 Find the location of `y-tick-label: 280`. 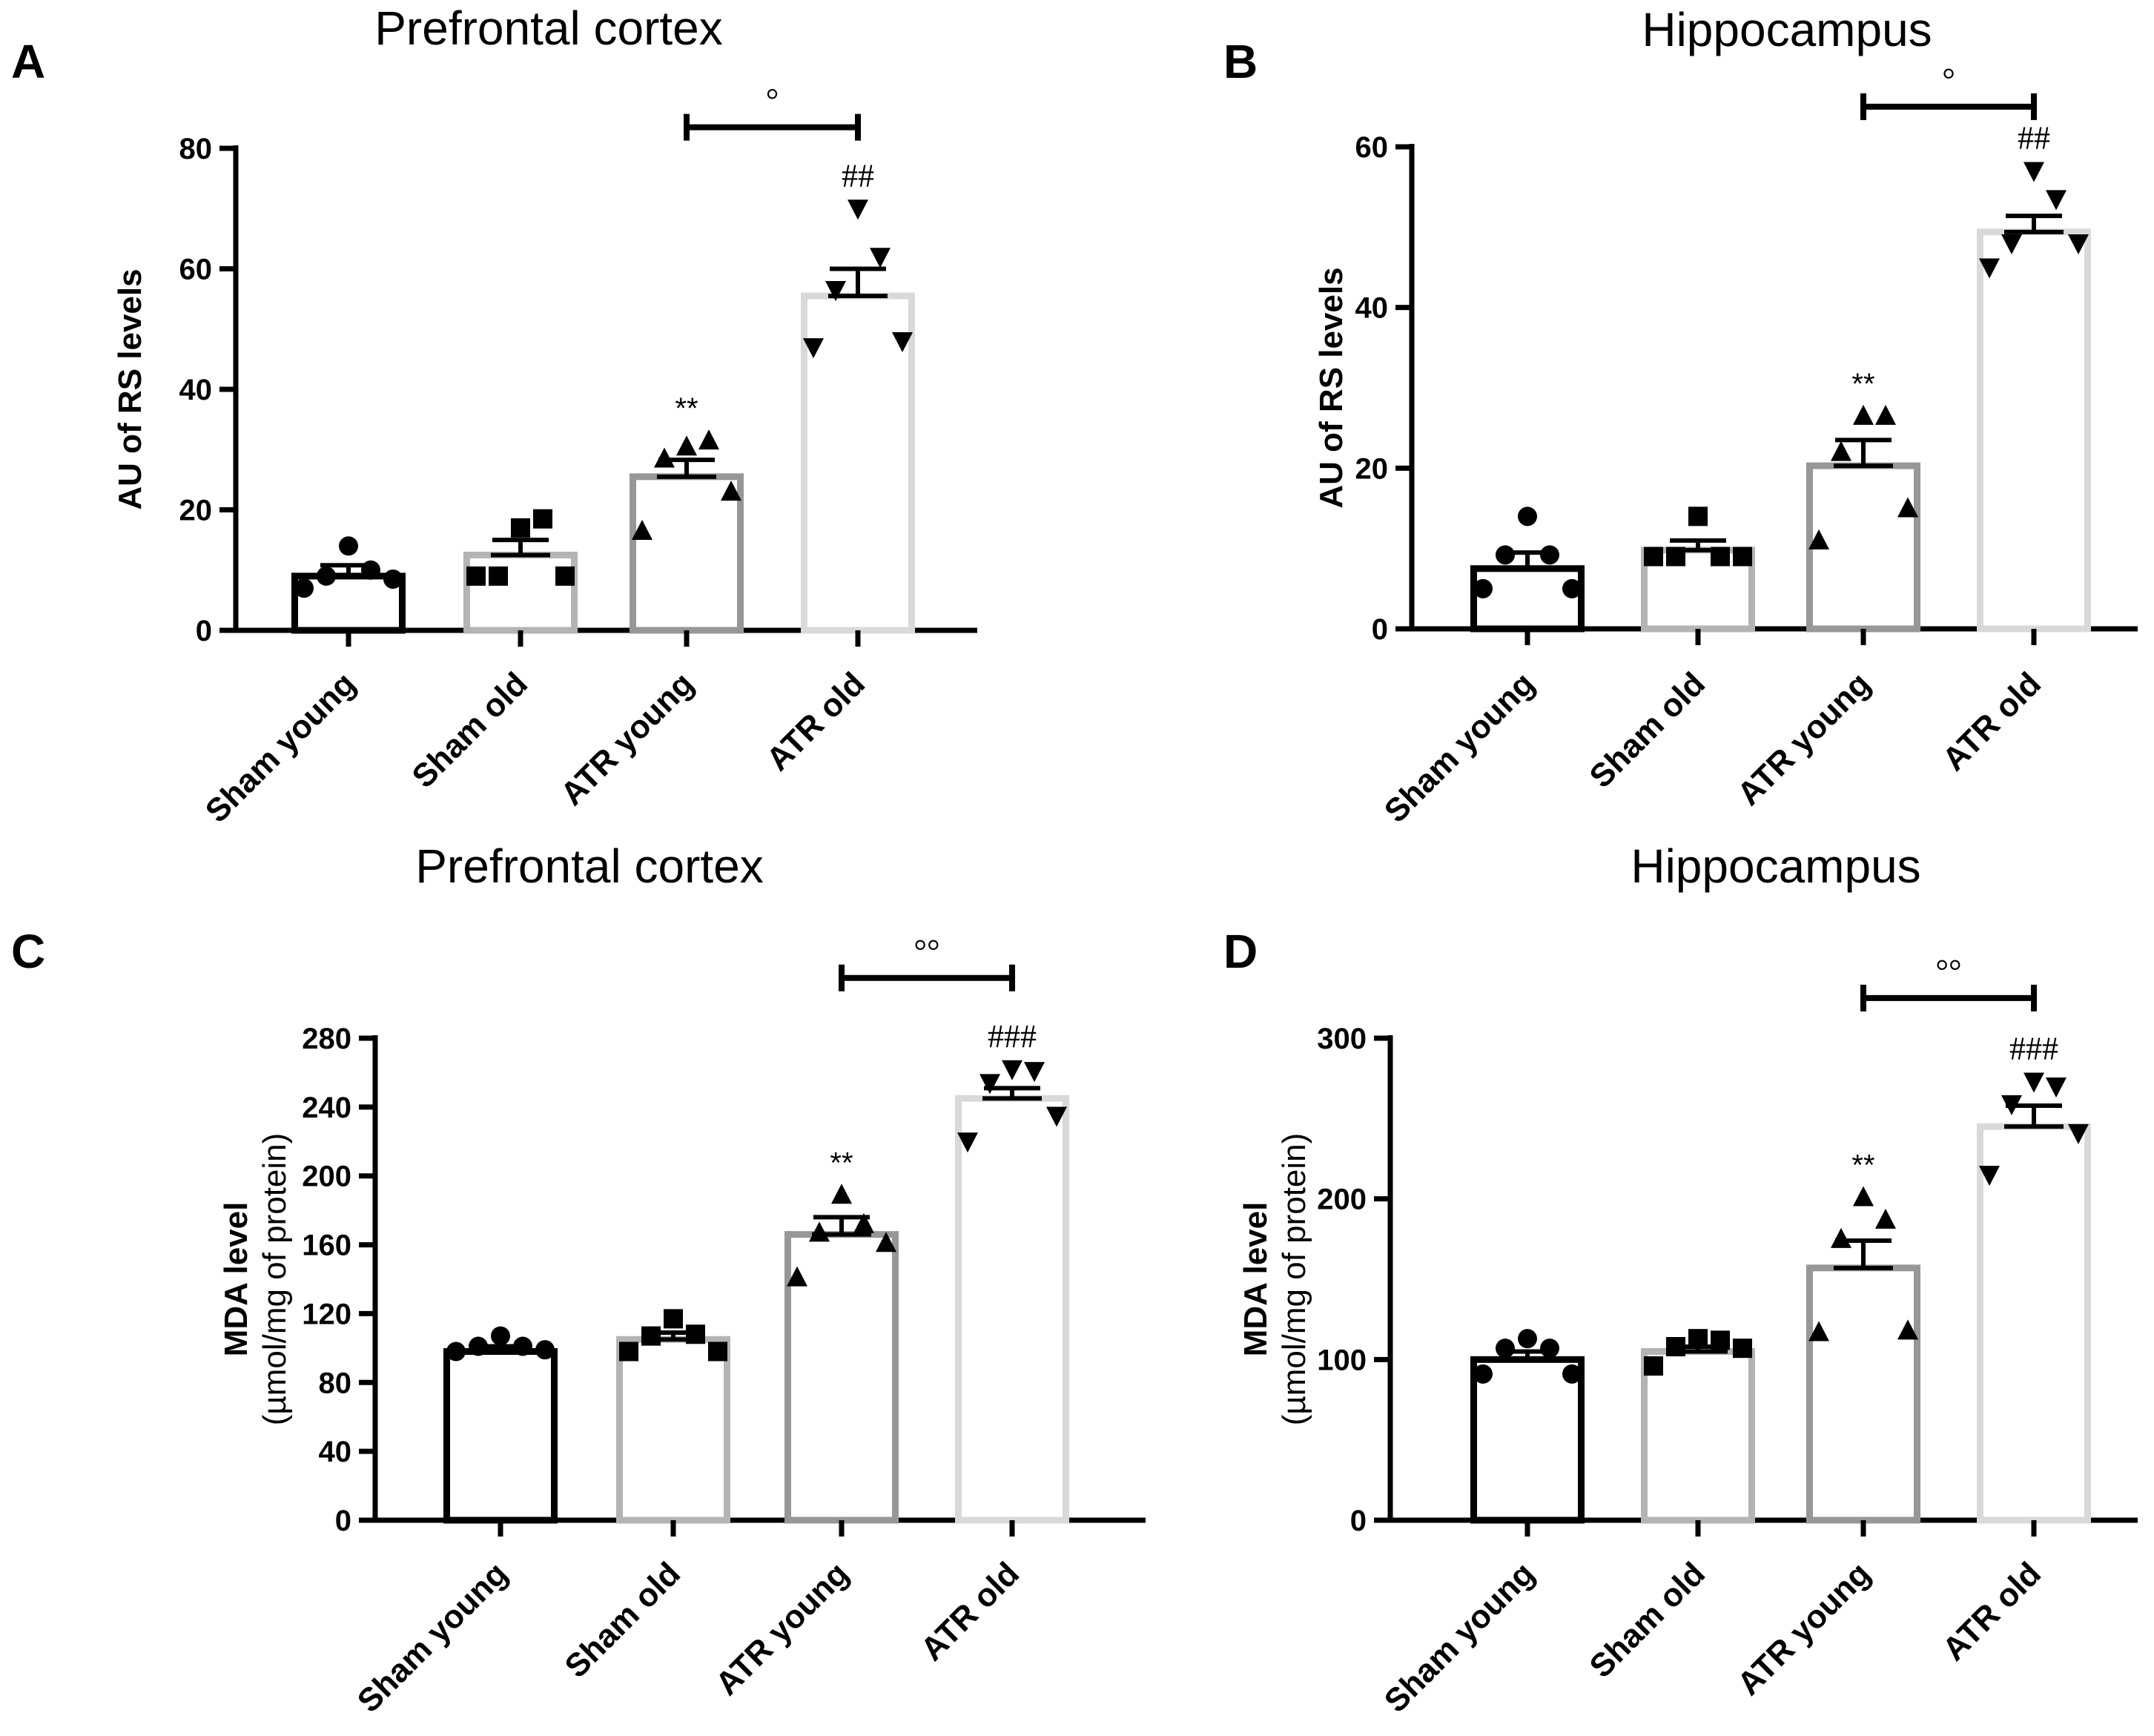

y-tick-label: 280 is located at coordinates (326, 1039).